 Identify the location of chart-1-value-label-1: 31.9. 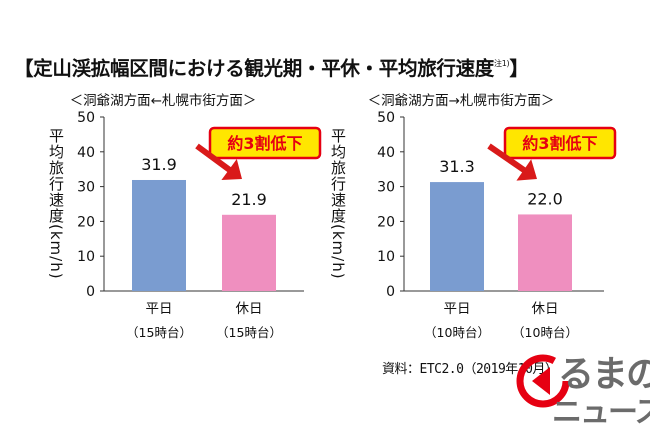
(159, 164).